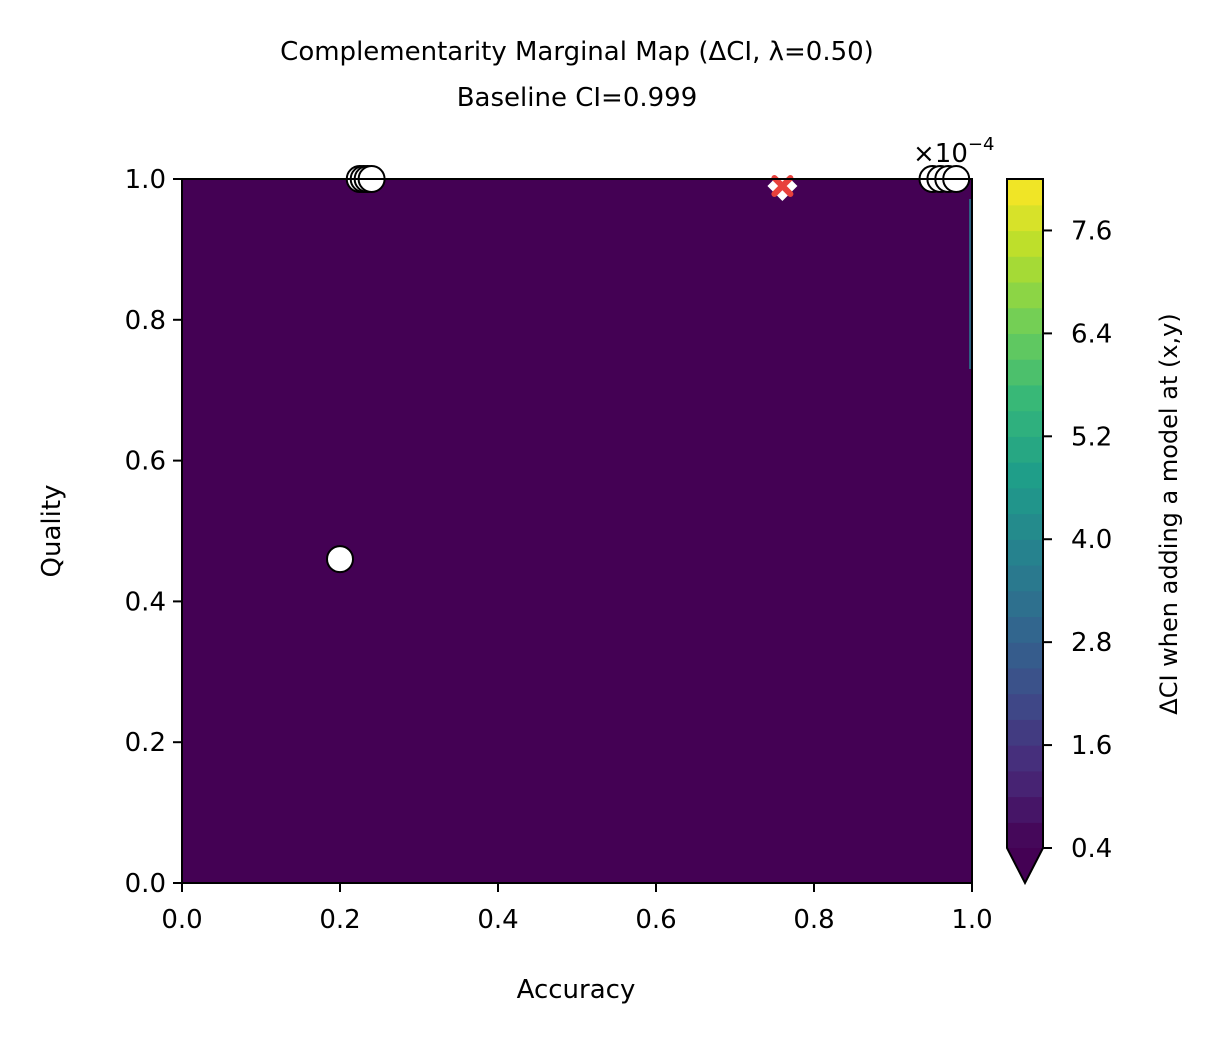 The height and width of the screenshot is (1039, 1219). I want to click on y-tick-label: 0.2, so click(145, 743).